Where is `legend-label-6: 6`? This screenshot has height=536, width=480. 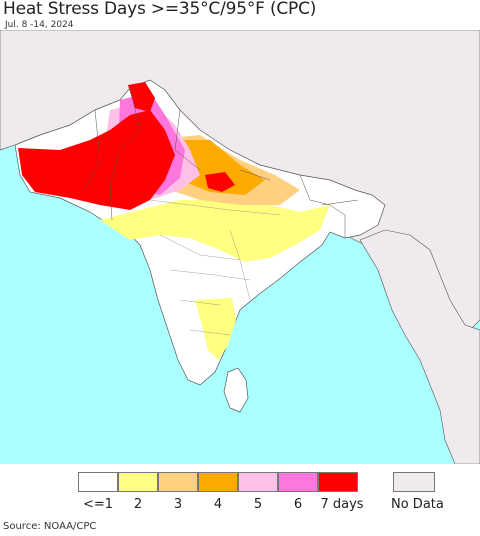 legend-label-6: 6 is located at coordinates (298, 504).